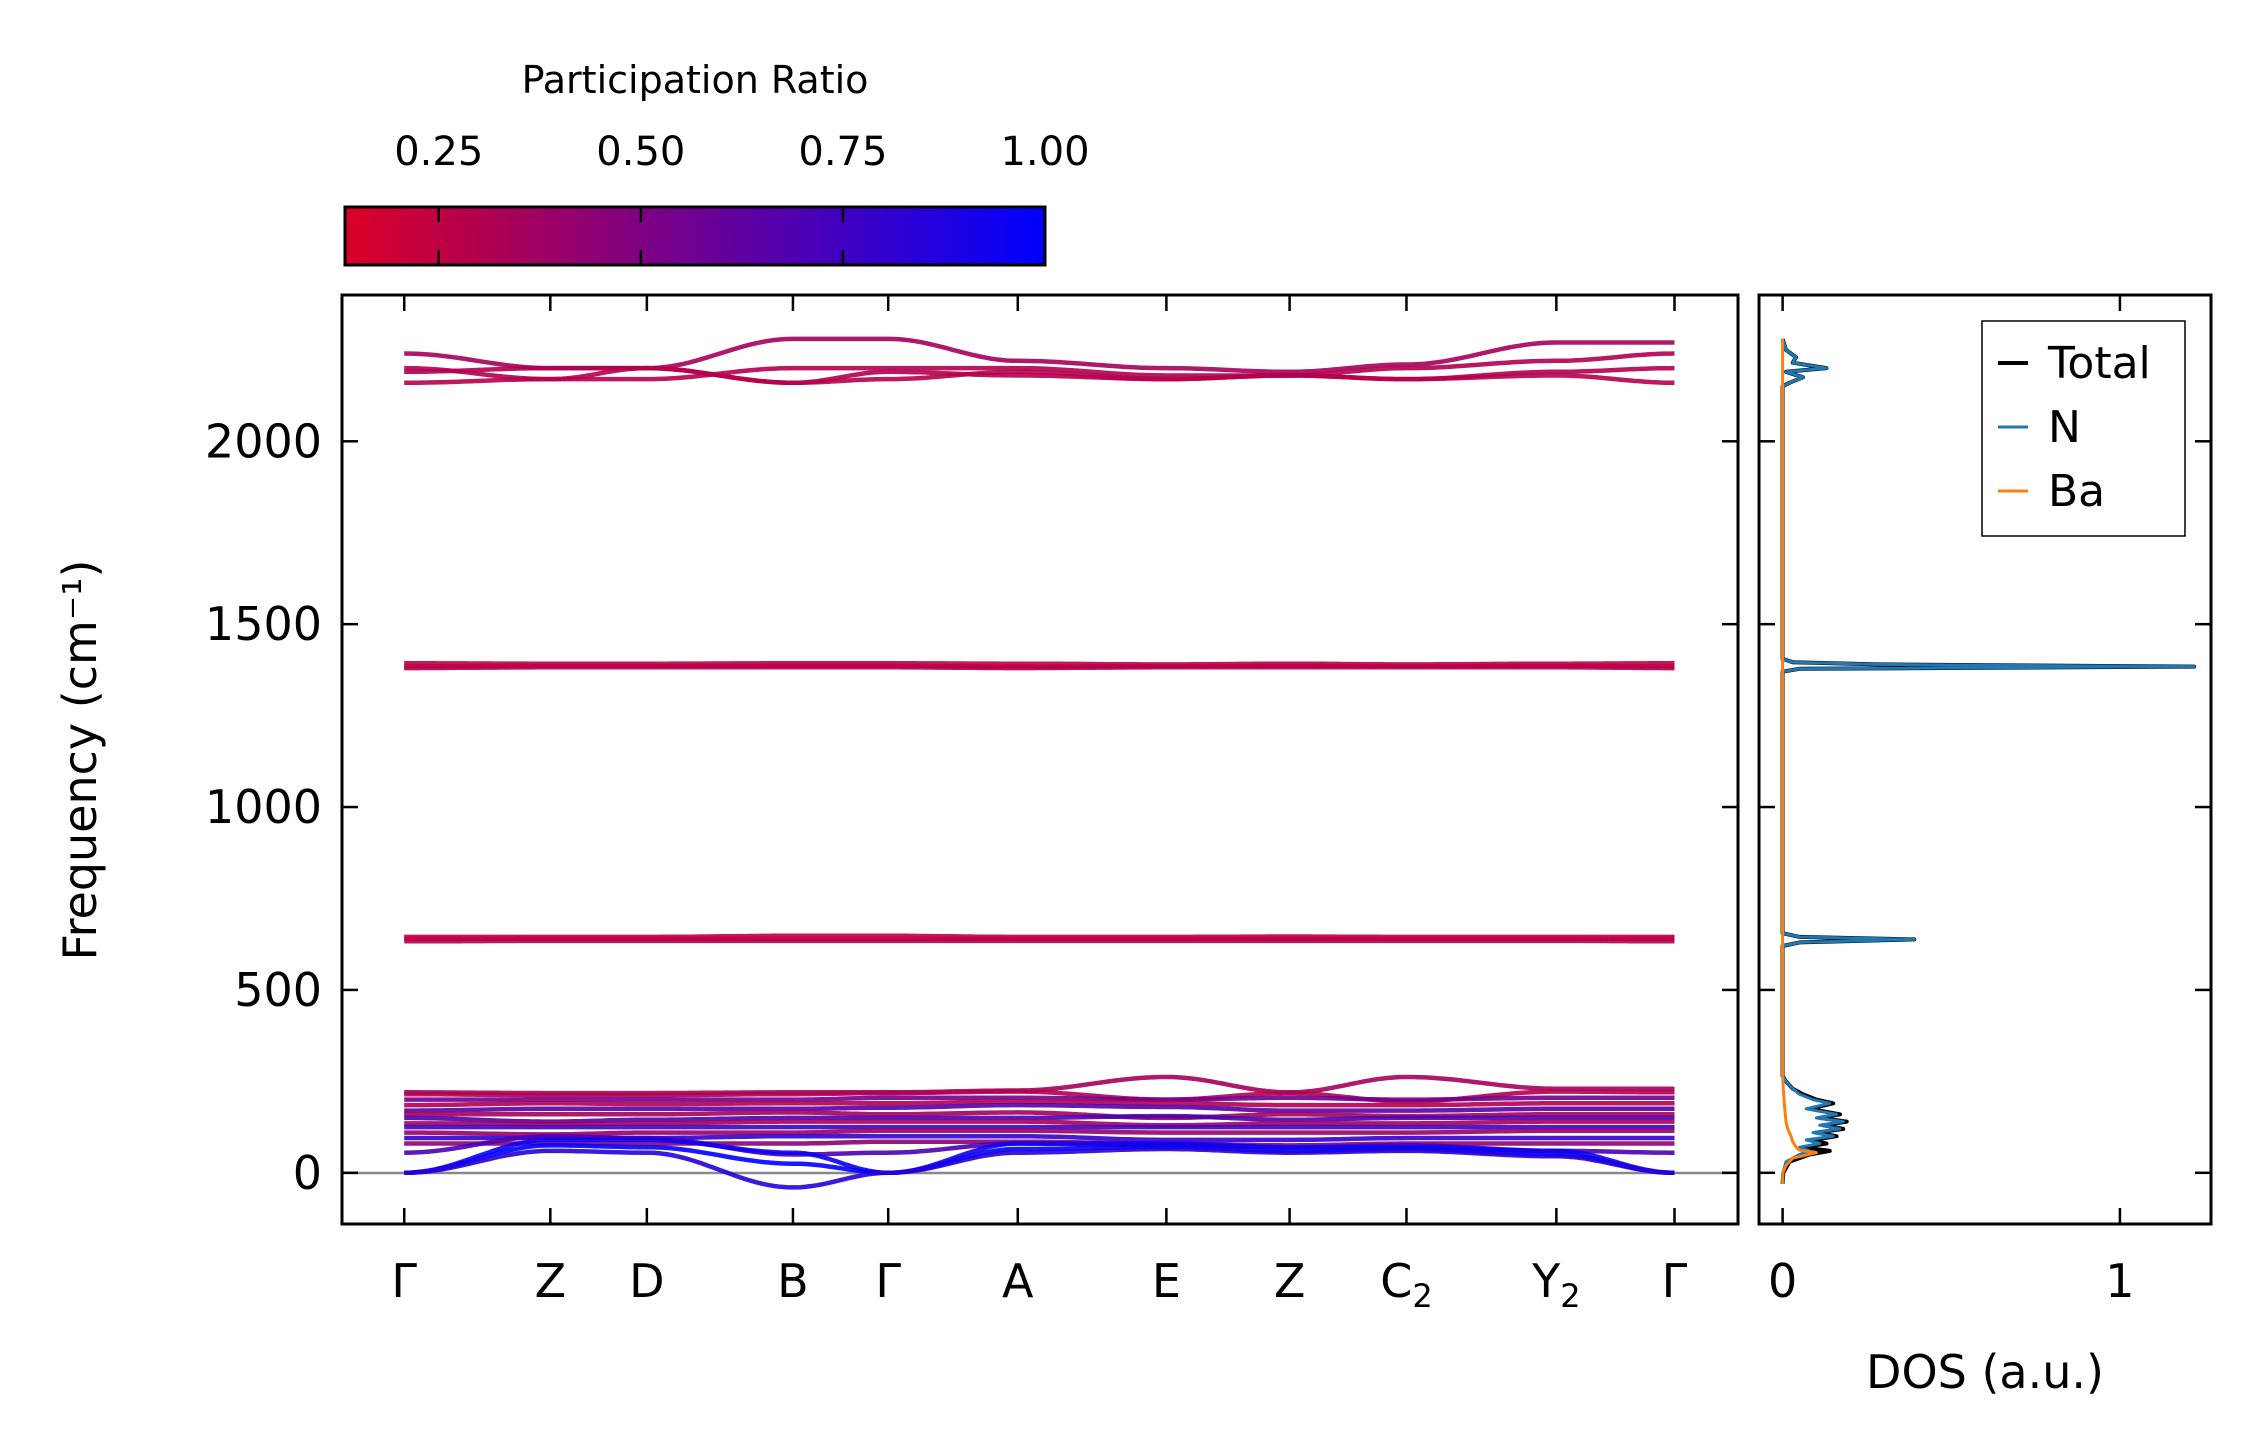 This screenshot has height=1455, width=2259. I want to click on y-tick-label: 1000, so click(263, 807).